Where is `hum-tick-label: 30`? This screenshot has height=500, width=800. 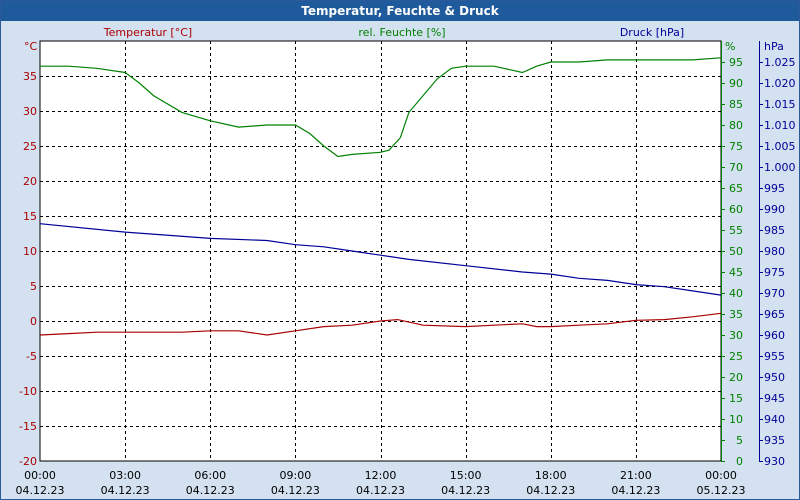 hum-tick-label: 30 is located at coordinates (736, 335).